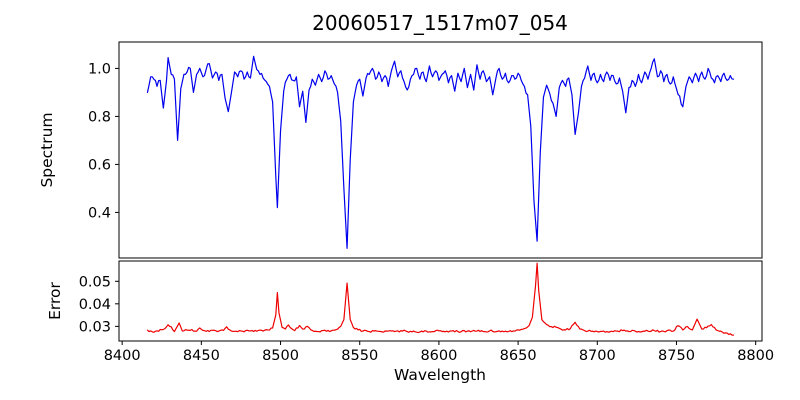  What do you see at coordinates (122, 356) in the screenshot?
I see `tick-label: 8400` at bounding box center [122, 356].